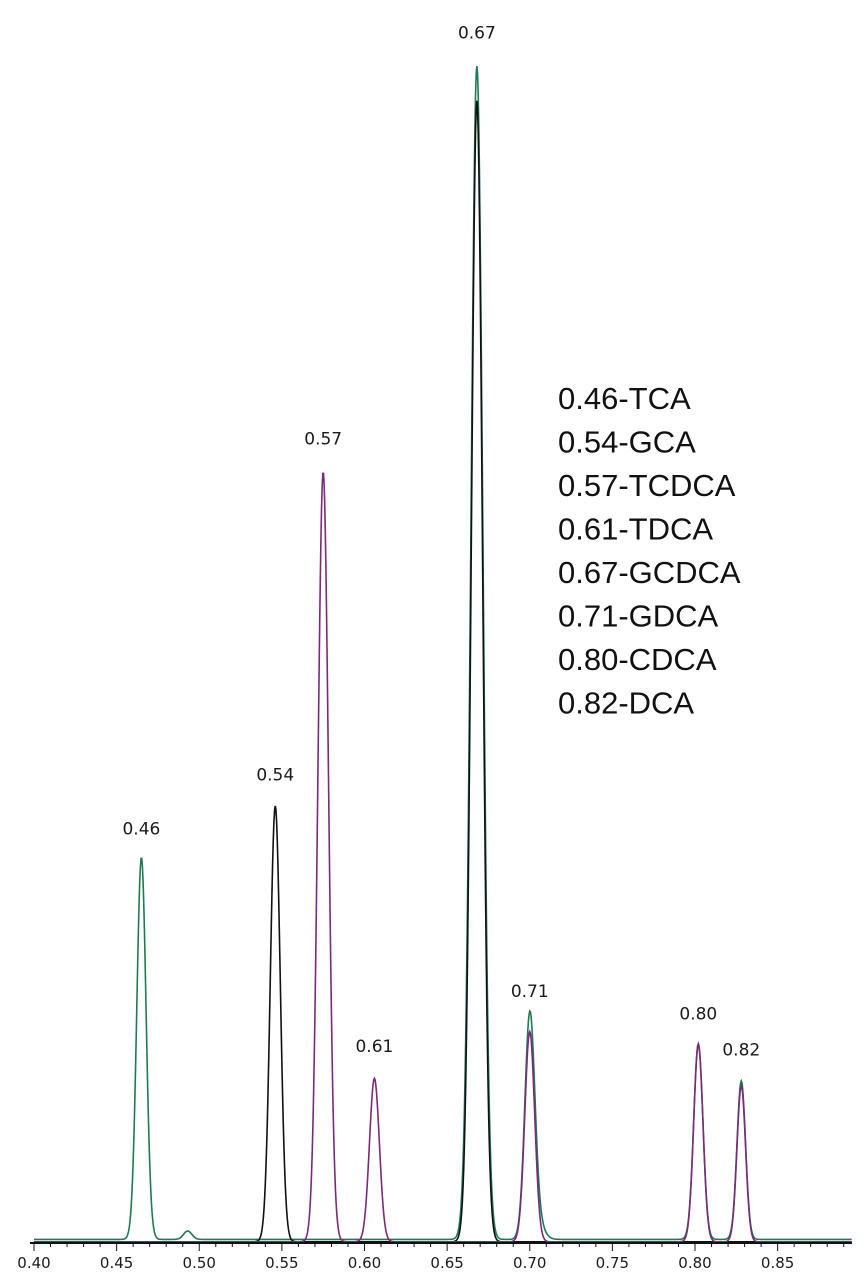 This screenshot has height=1280, width=865. I want to click on peak-label: 0.80, so click(698, 1015).